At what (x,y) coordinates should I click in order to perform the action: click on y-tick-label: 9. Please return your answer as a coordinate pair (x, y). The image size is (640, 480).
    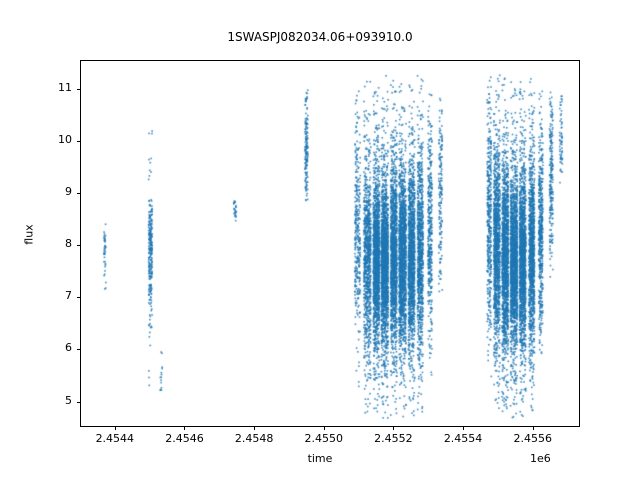
    Looking at the image, I should click on (68, 191).